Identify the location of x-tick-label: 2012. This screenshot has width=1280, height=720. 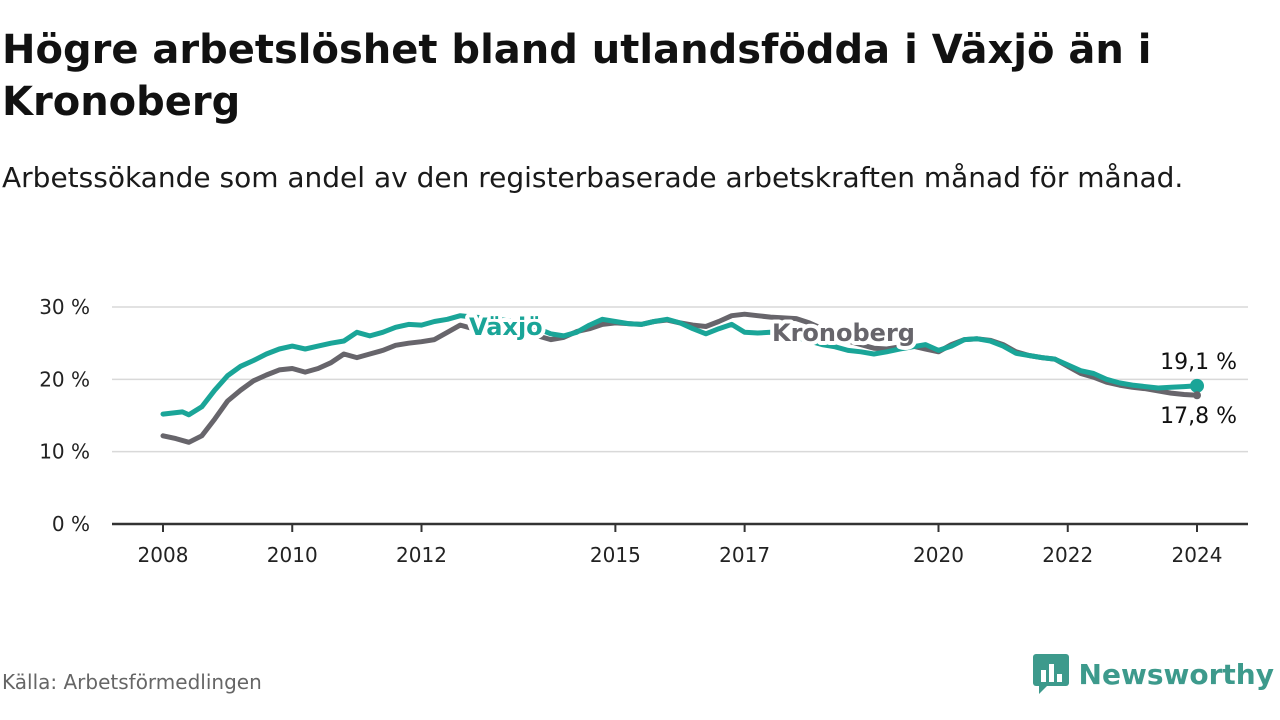
(421, 555).